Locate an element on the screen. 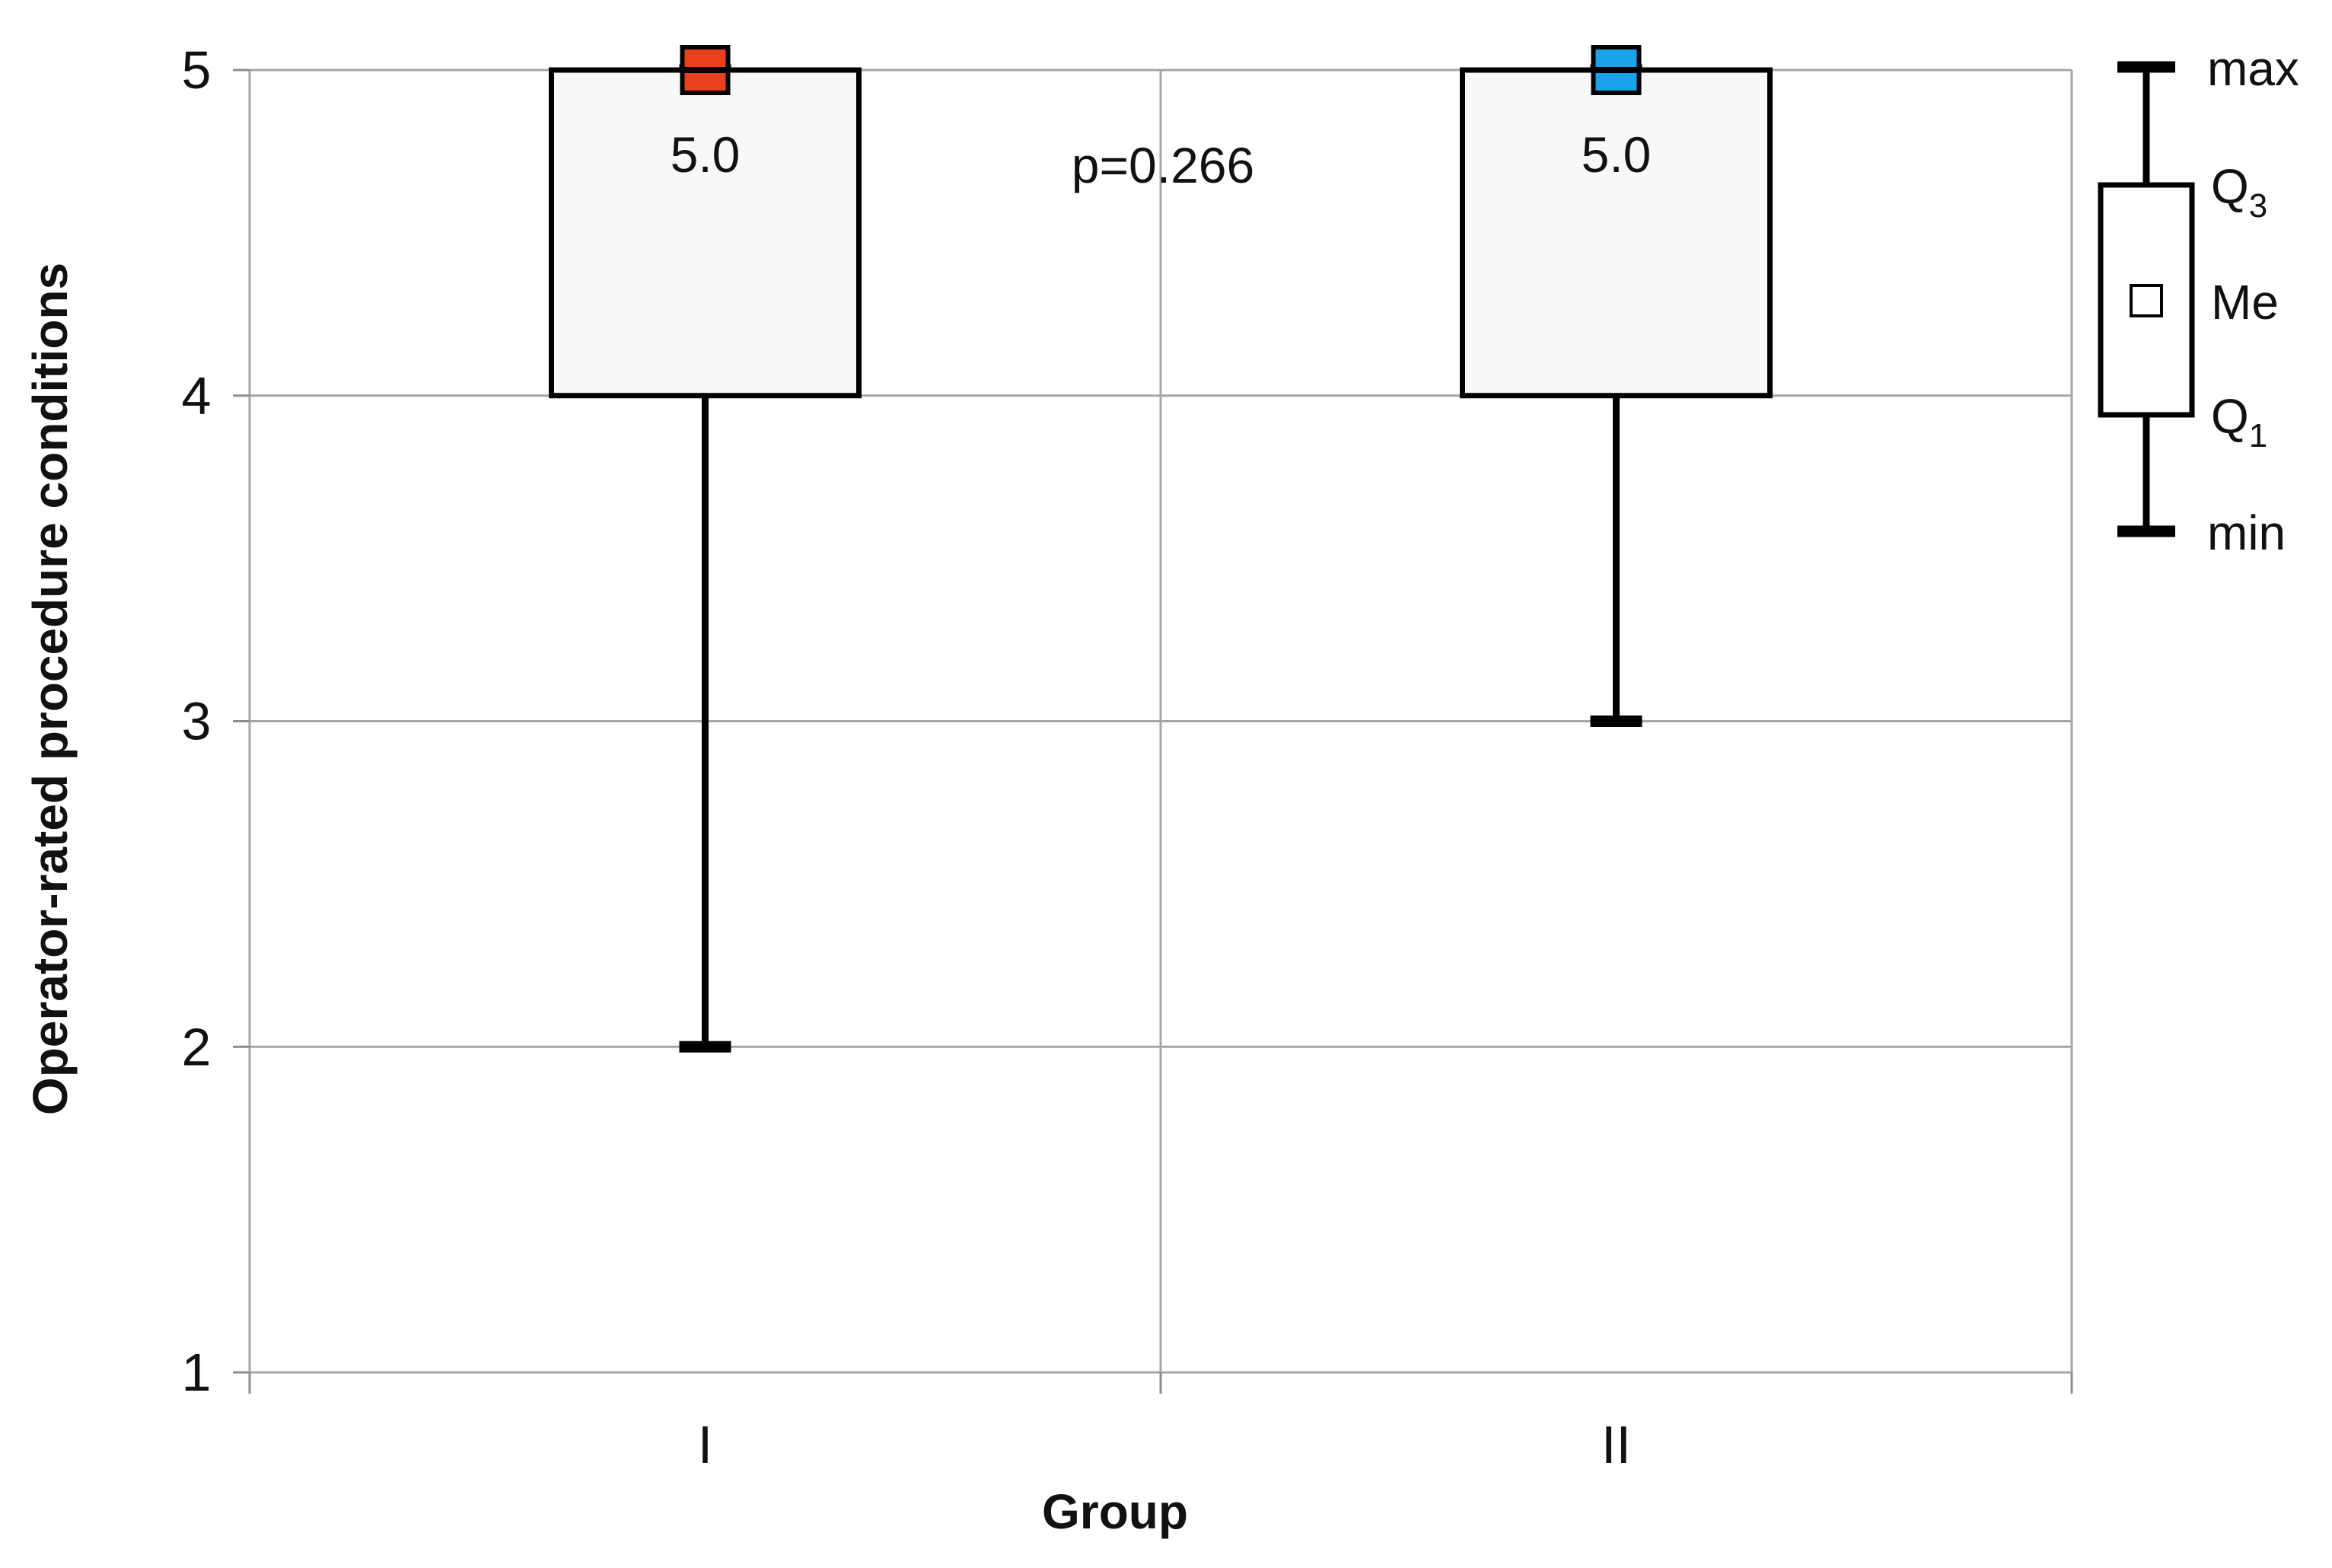  y-tick-label-4: 4 is located at coordinates (197, 395).